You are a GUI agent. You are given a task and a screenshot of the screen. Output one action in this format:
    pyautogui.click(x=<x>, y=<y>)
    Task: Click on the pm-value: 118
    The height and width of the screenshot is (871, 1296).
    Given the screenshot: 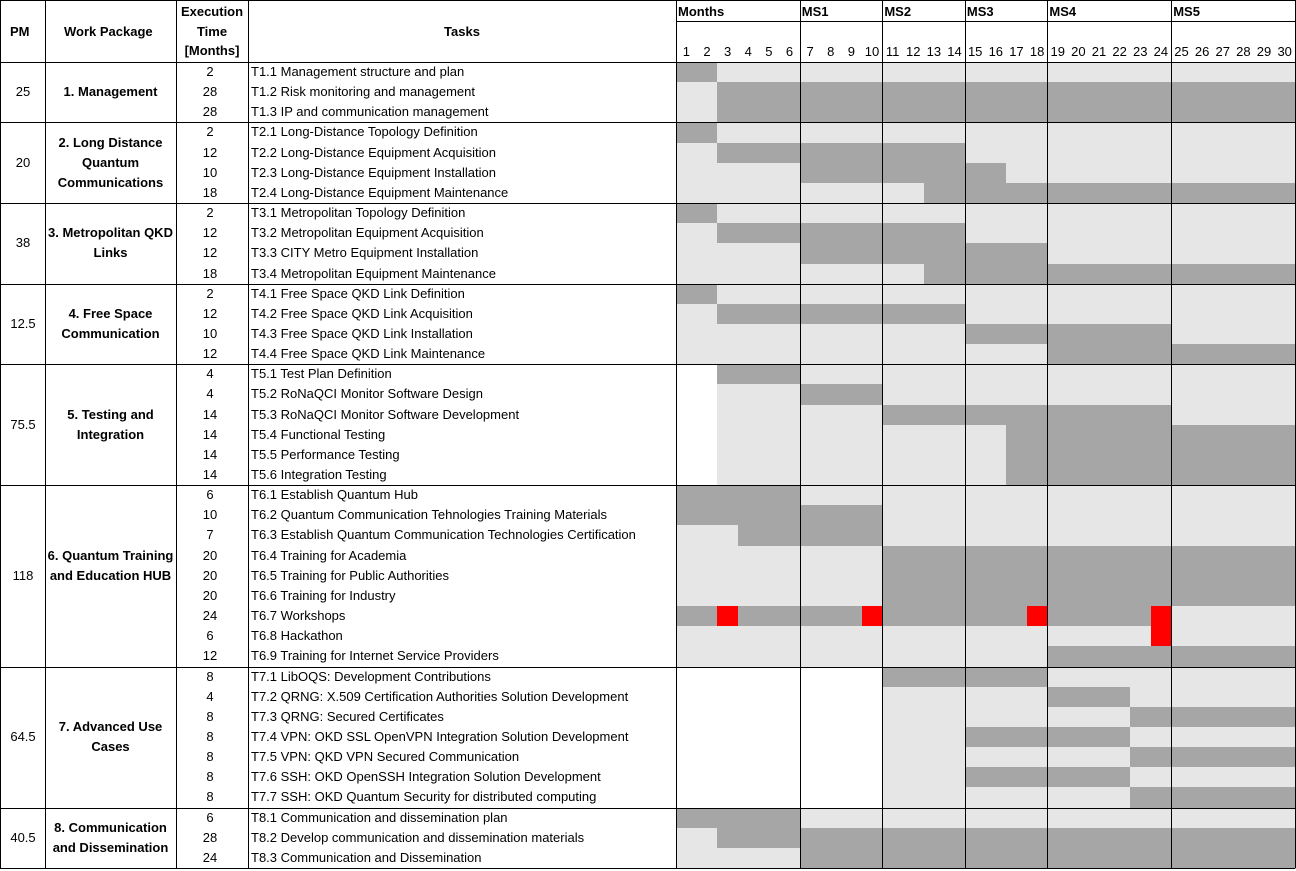 What is the action you would take?
    pyautogui.click(x=23, y=575)
    